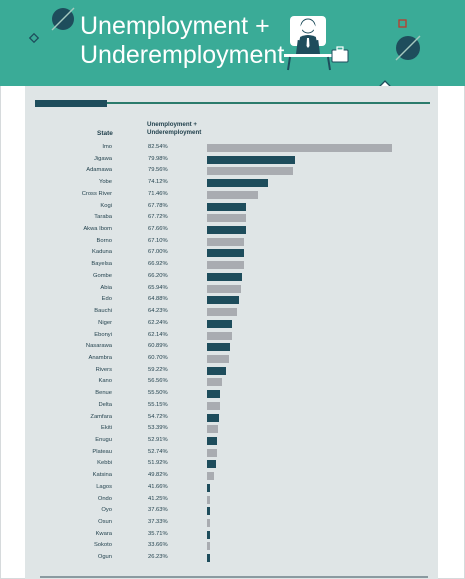  What do you see at coordinates (97, 229) in the screenshot?
I see `state-label: Akwa Ibom` at bounding box center [97, 229].